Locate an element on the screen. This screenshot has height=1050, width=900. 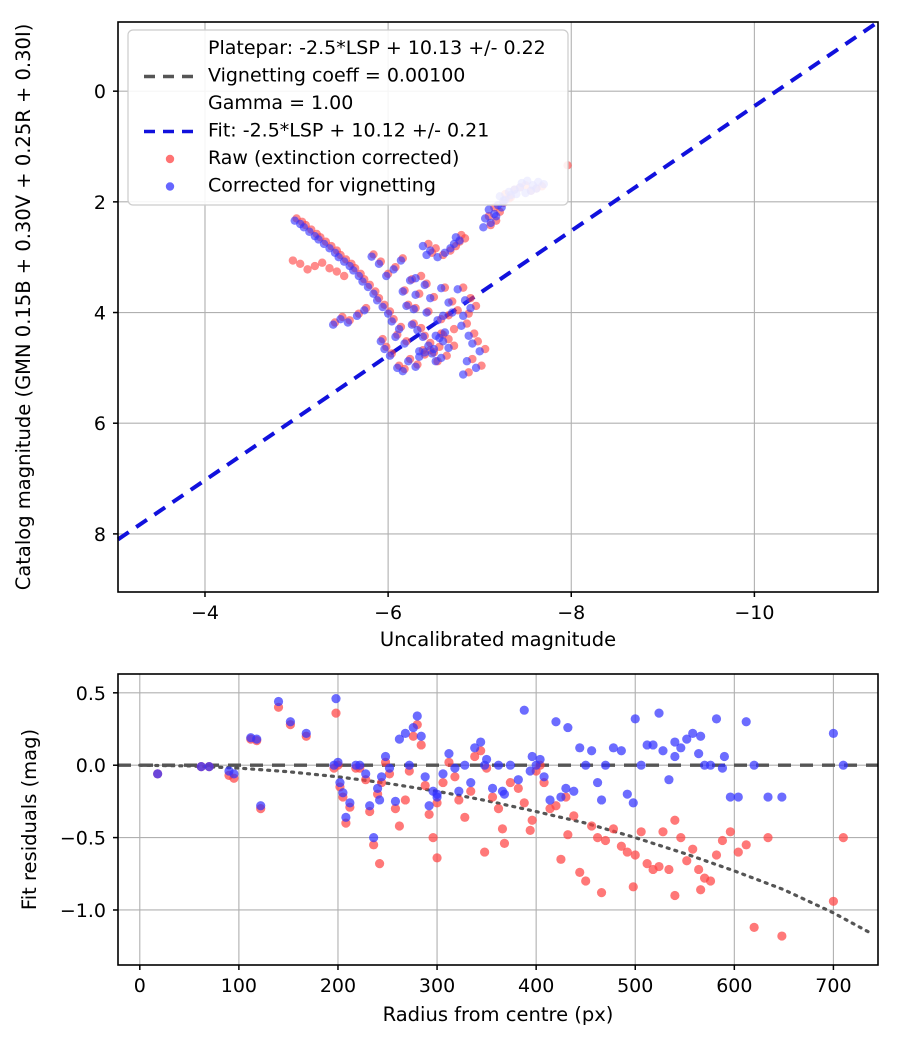
series-corrected is located at coordinates (500, 768).